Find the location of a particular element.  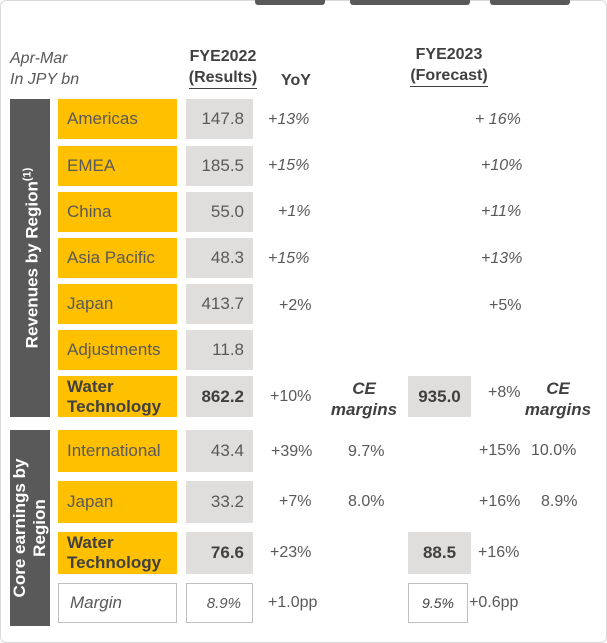

forecast-ce-margin-international: 10.0% is located at coordinates (554, 450).